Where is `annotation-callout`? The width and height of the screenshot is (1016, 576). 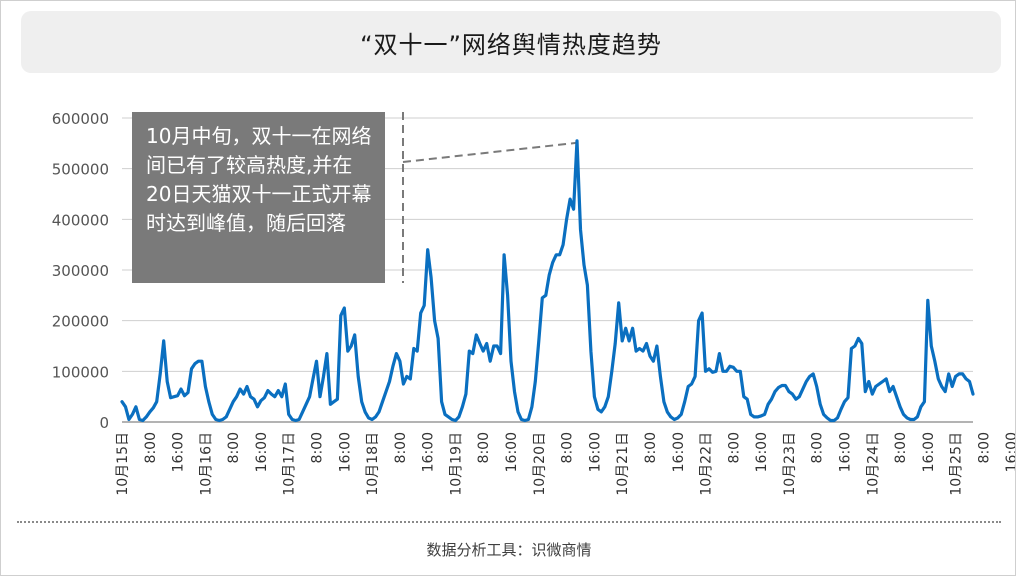 annotation-callout is located at coordinates (490, 197).